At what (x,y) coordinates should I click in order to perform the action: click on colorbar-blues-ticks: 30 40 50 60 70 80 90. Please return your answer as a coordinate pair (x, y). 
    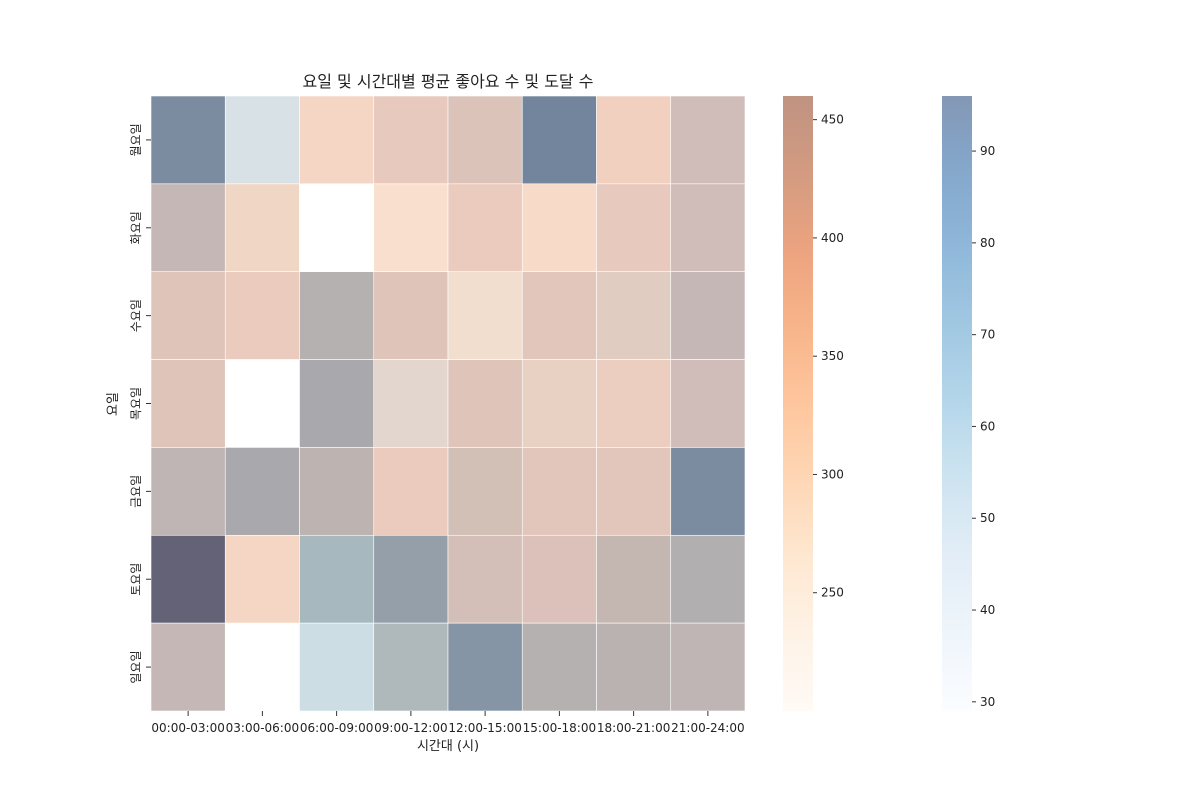
    Looking at the image, I should click on (983, 426).